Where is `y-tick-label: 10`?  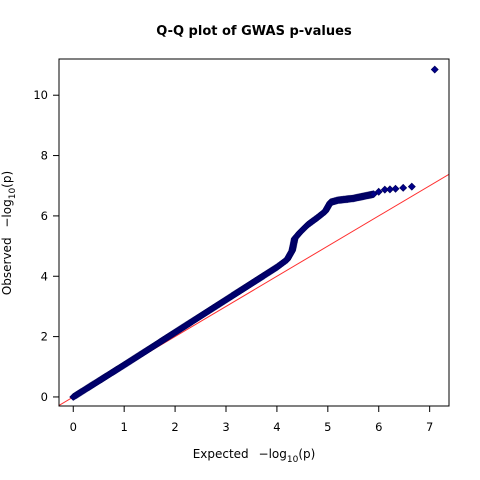
y-tick-label: 10 is located at coordinates (40, 95).